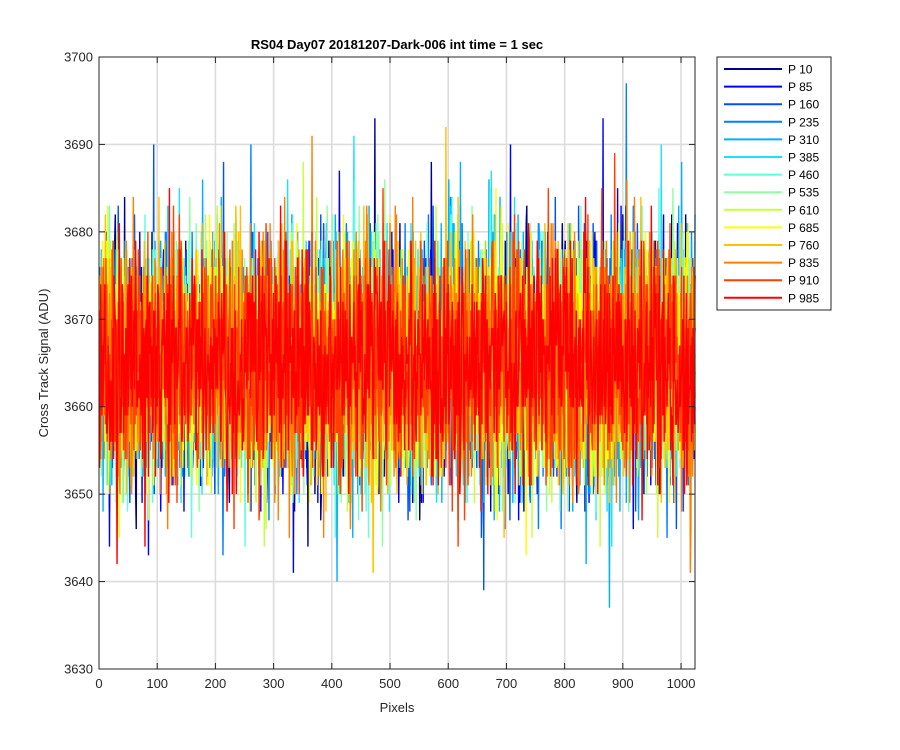 The image size is (900, 750). Describe the element at coordinates (216, 683) in the screenshot. I see `x-tick-label: 200` at that location.